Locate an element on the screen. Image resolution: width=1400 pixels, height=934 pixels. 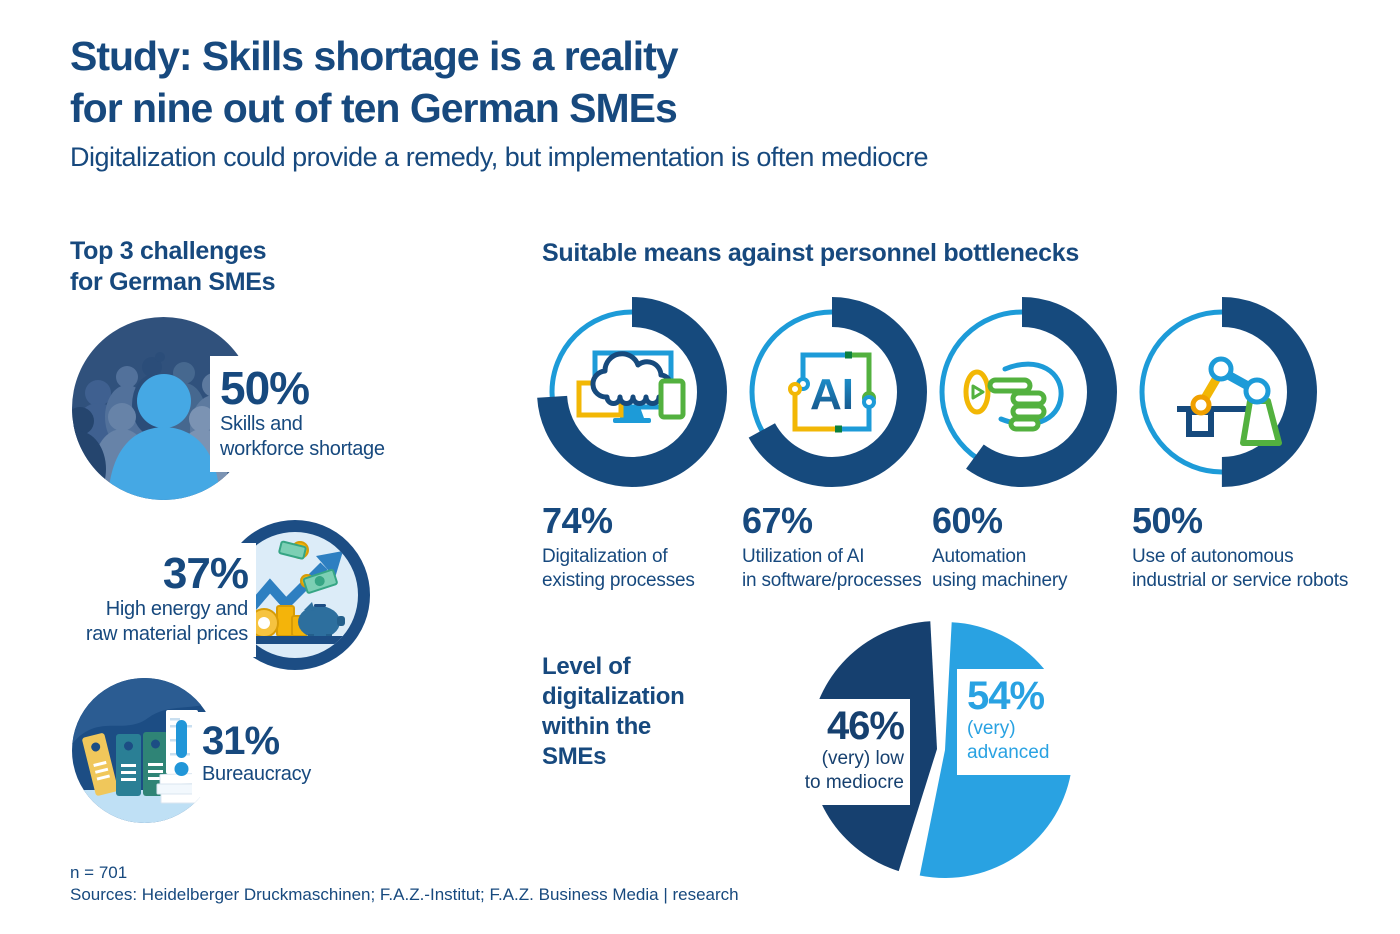
level-heading-line2: digitalization is located at coordinates (613, 696).